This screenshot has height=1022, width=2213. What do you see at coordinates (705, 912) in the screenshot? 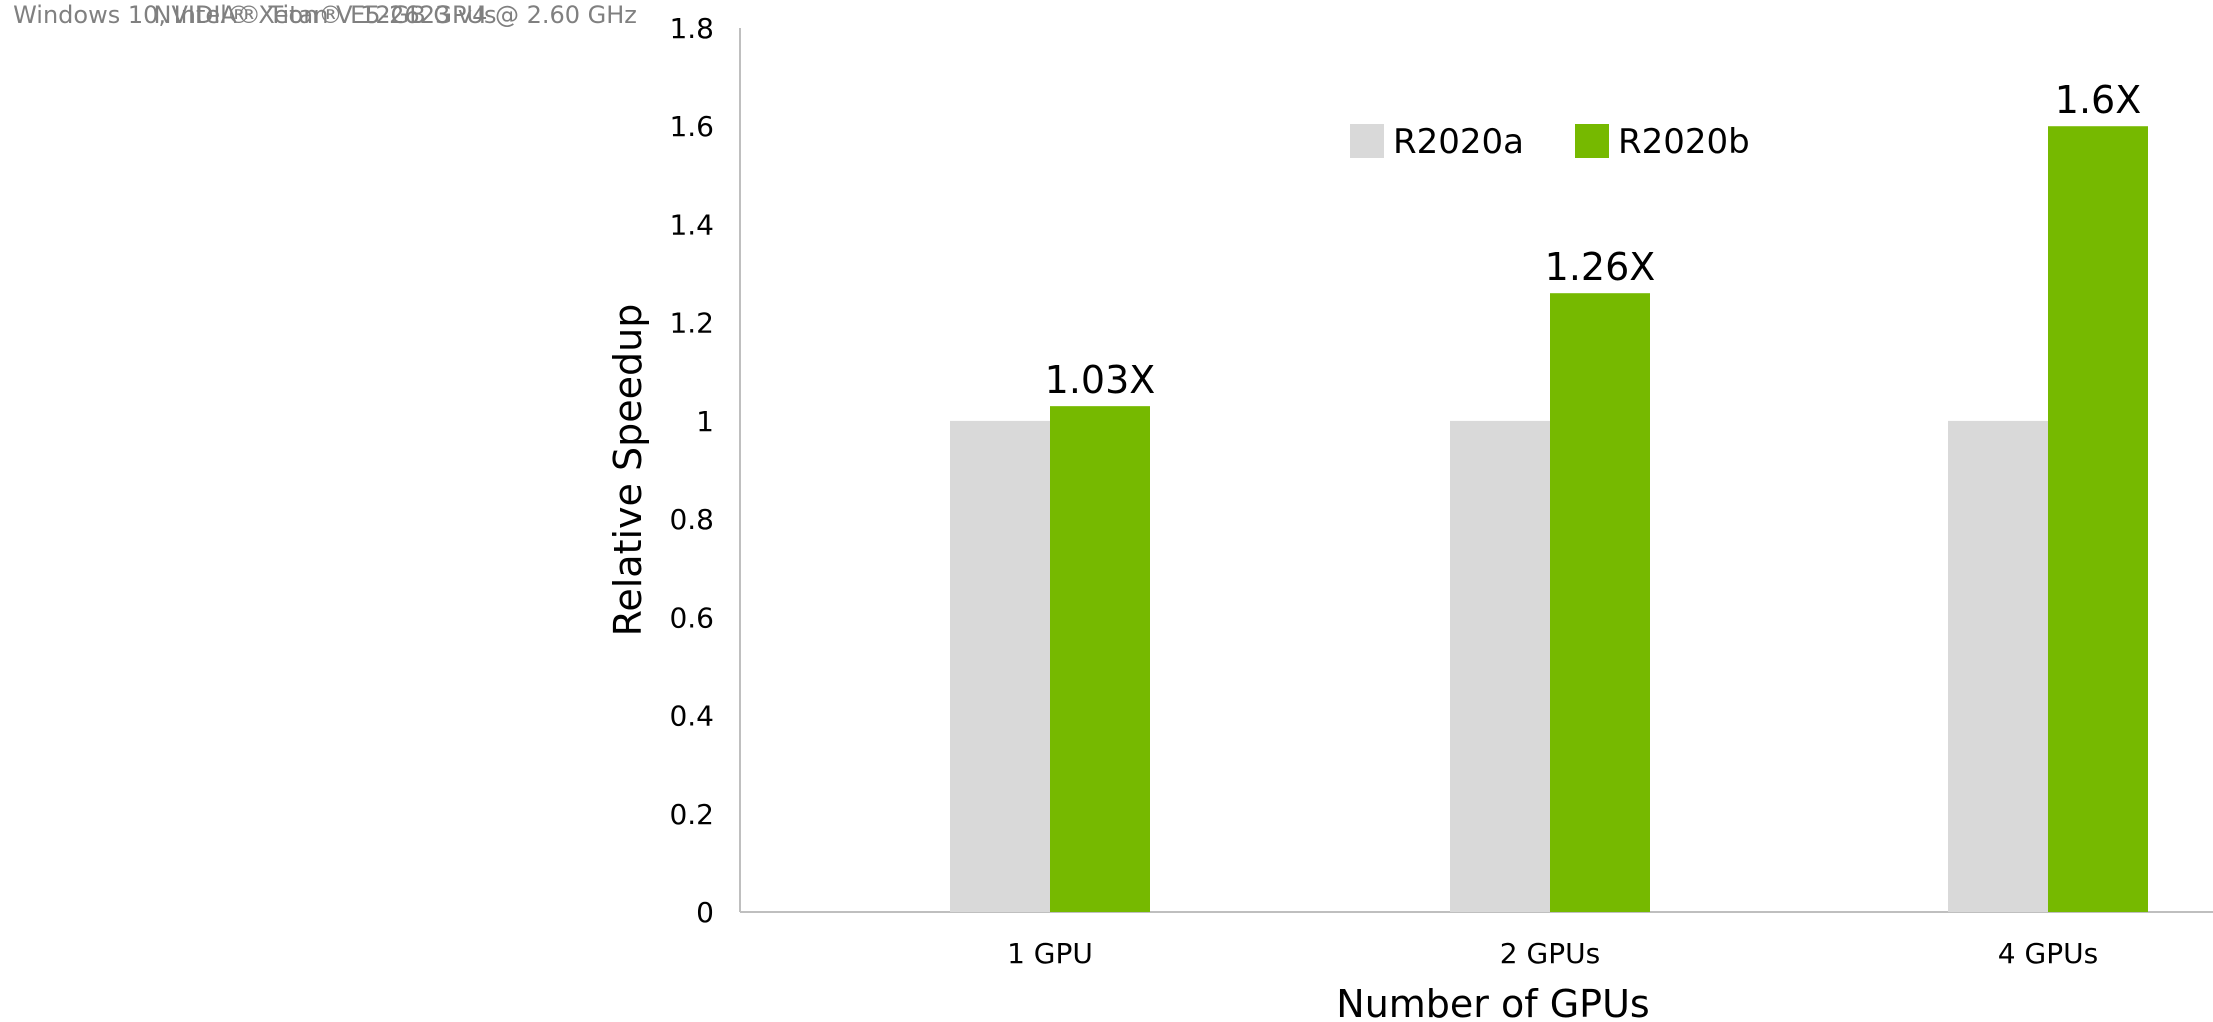
I see `y-tick-label: 0` at bounding box center [705, 912].